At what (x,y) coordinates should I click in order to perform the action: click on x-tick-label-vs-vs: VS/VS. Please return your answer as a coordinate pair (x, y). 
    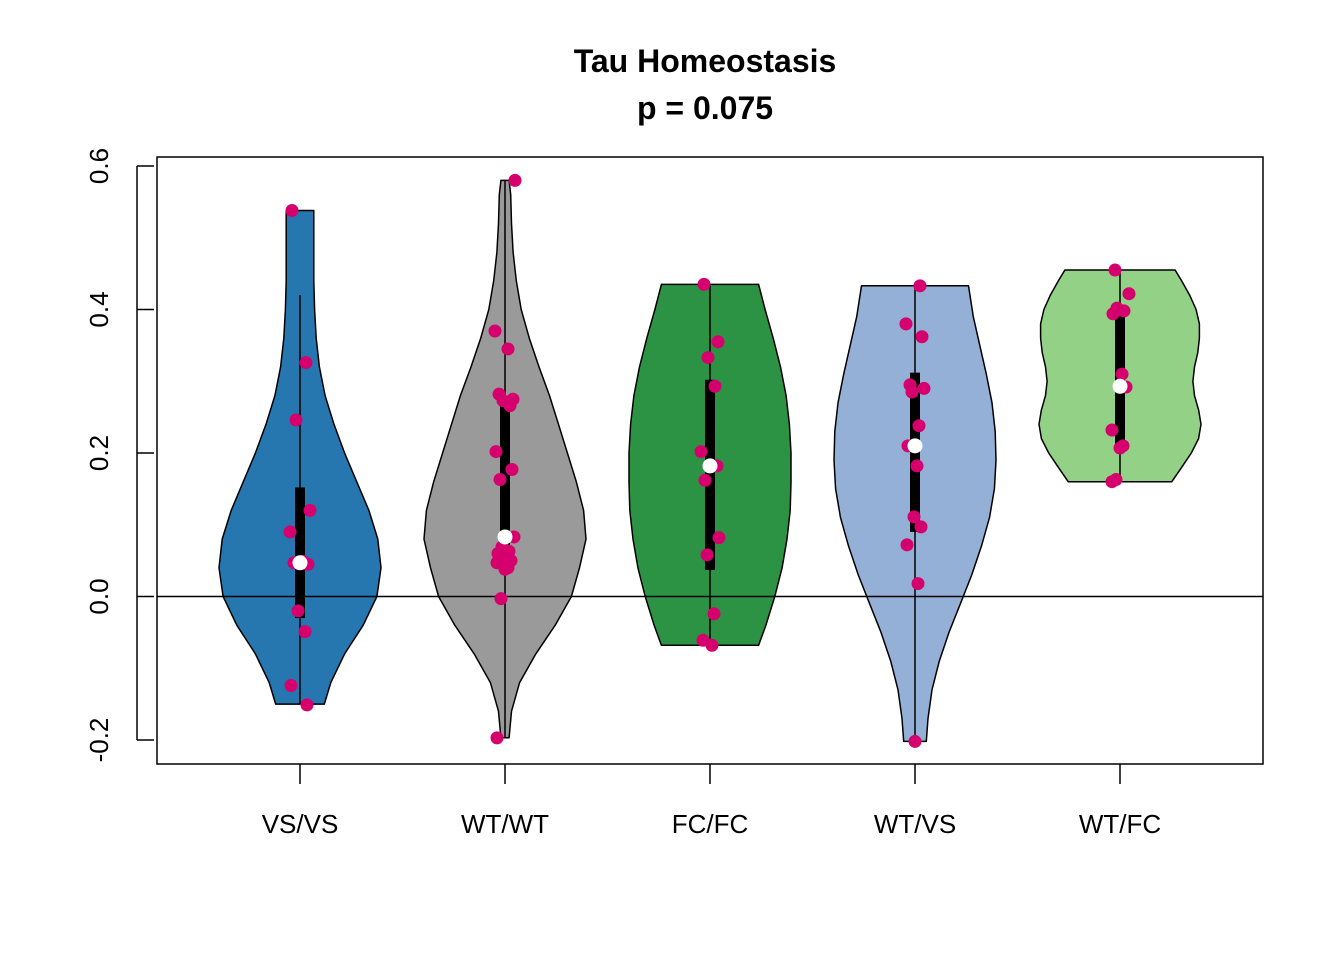
    Looking at the image, I should click on (300, 824).